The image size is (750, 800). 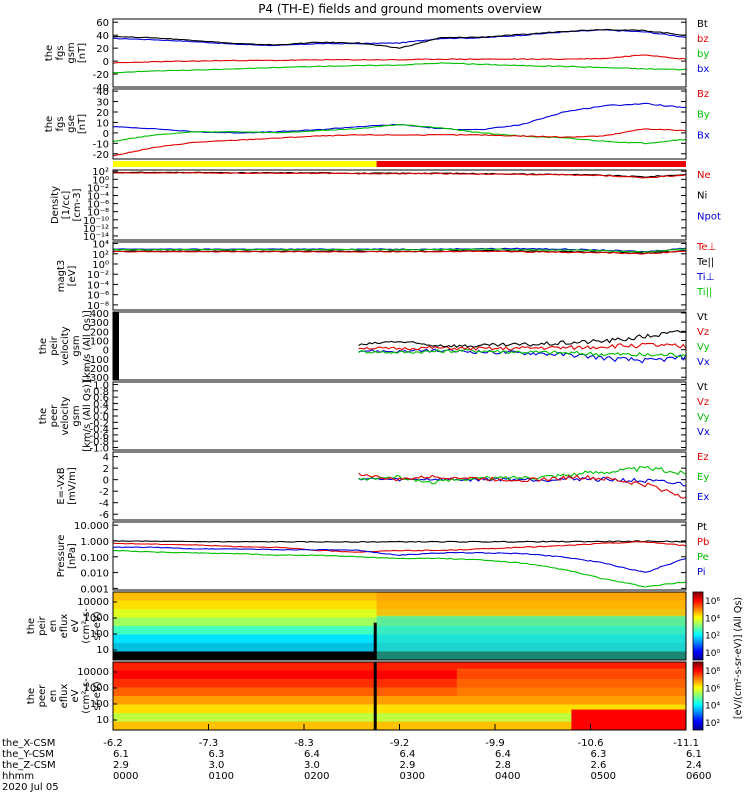 What do you see at coordinates (712, 672) in the screenshot?
I see `colorbar-tick-label: 10⁸` at bounding box center [712, 672].